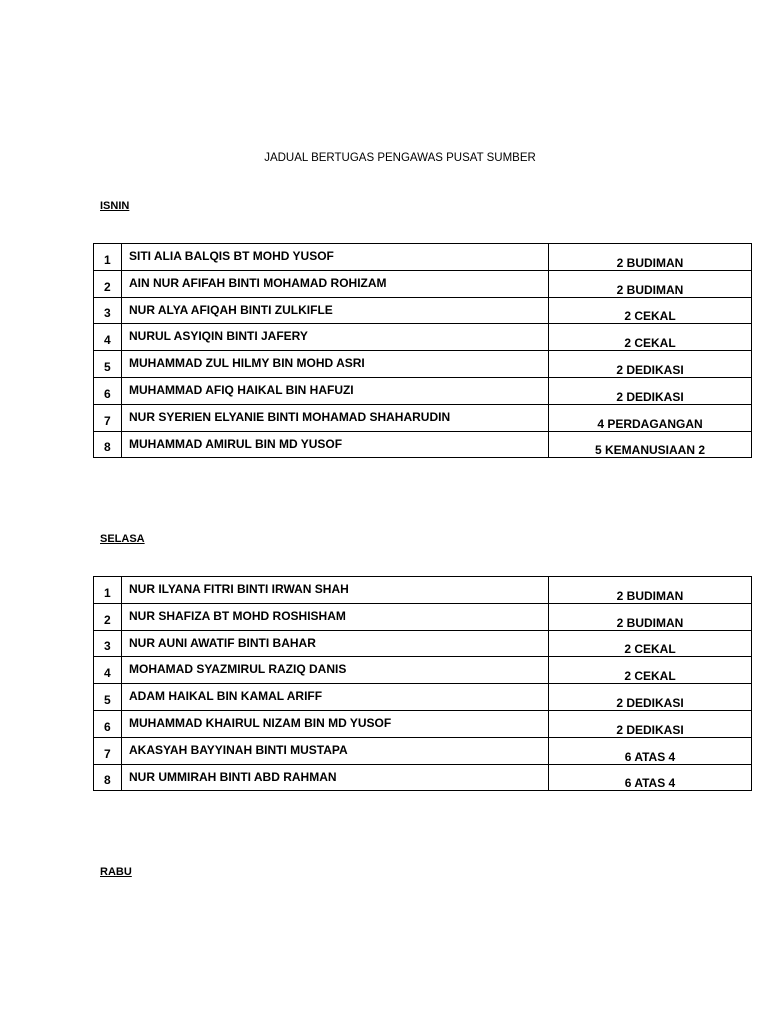  Describe the element at coordinates (335, 777) in the screenshot. I see `student-name: NUR UMMIRAH BINTI ABD RAHMAN` at that location.